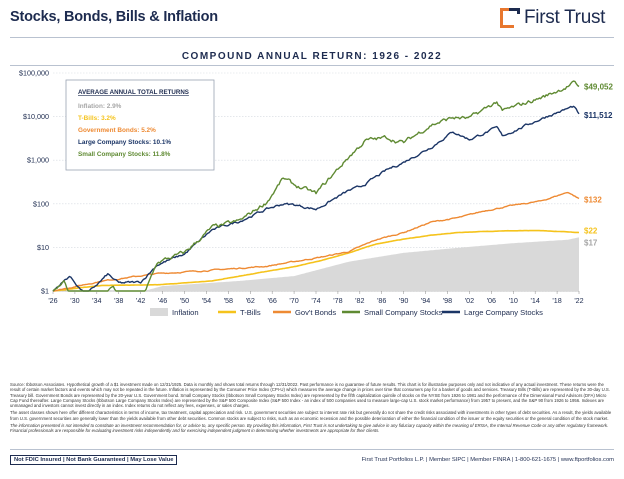 This screenshot has width=624, height=479. What do you see at coordinates (162, 300) in the screenshot?
I see `x-tick-label: '46` at bounding box center [162, 300].